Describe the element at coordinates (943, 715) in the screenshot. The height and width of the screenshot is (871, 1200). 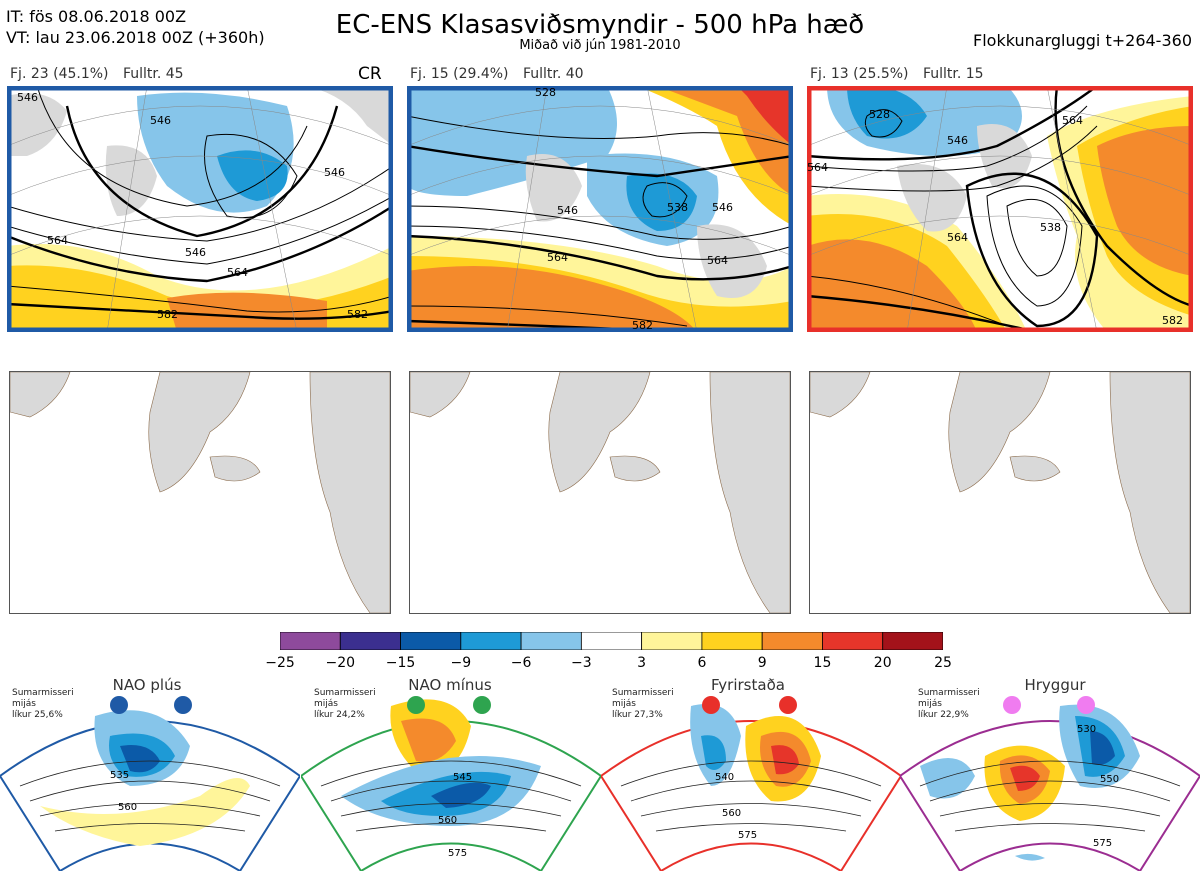
I see `regime-4-prob: líkur 22,9%` at that location.